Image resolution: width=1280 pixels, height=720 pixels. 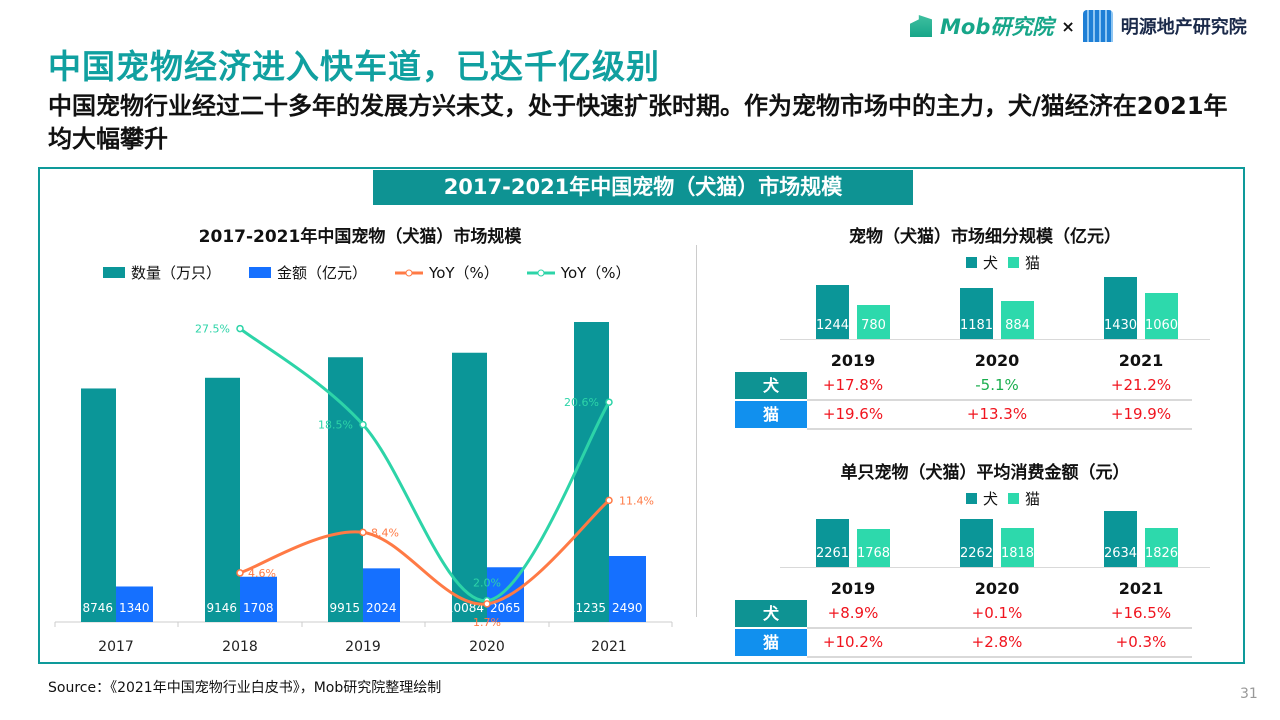 I want to click on x-tick-label: 2019, so click(x=363, y=647).